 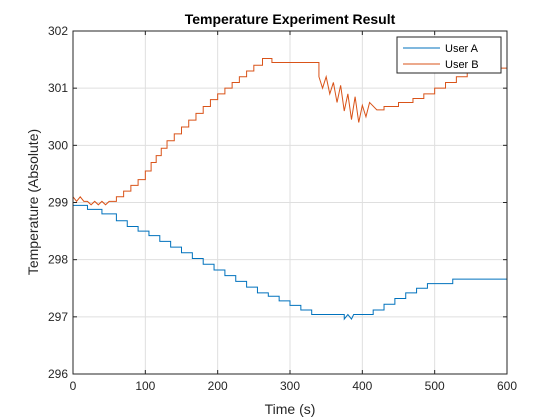 I want to click on x-tick-label: 100, so click(x=145, y=386).